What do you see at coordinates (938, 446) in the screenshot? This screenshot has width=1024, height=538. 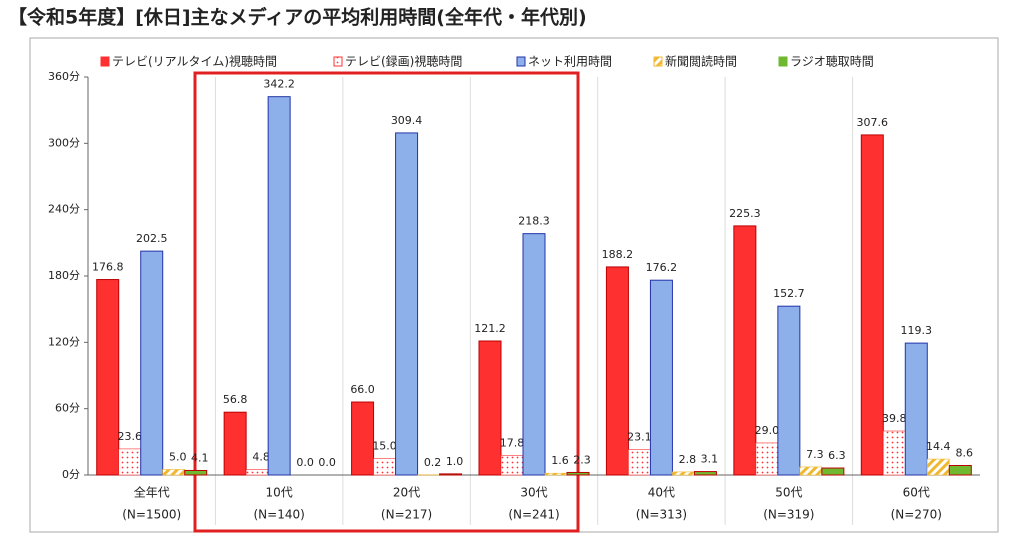 I see `value-label: 14.4` at bounding box center [938, 446].